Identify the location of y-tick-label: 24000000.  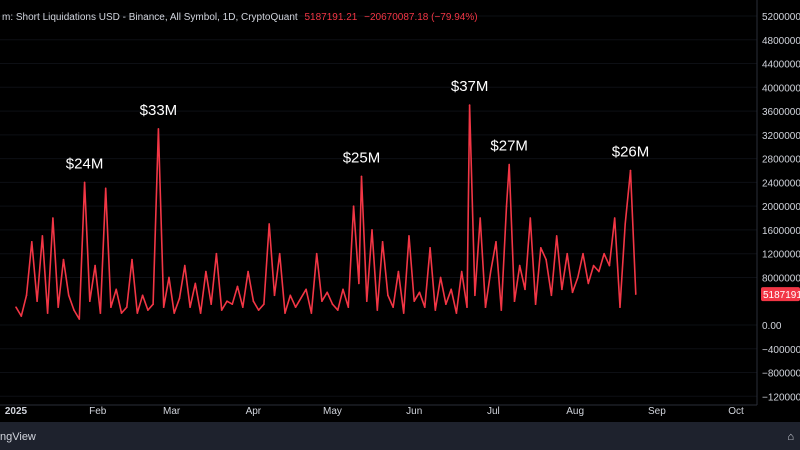
(781, 183).